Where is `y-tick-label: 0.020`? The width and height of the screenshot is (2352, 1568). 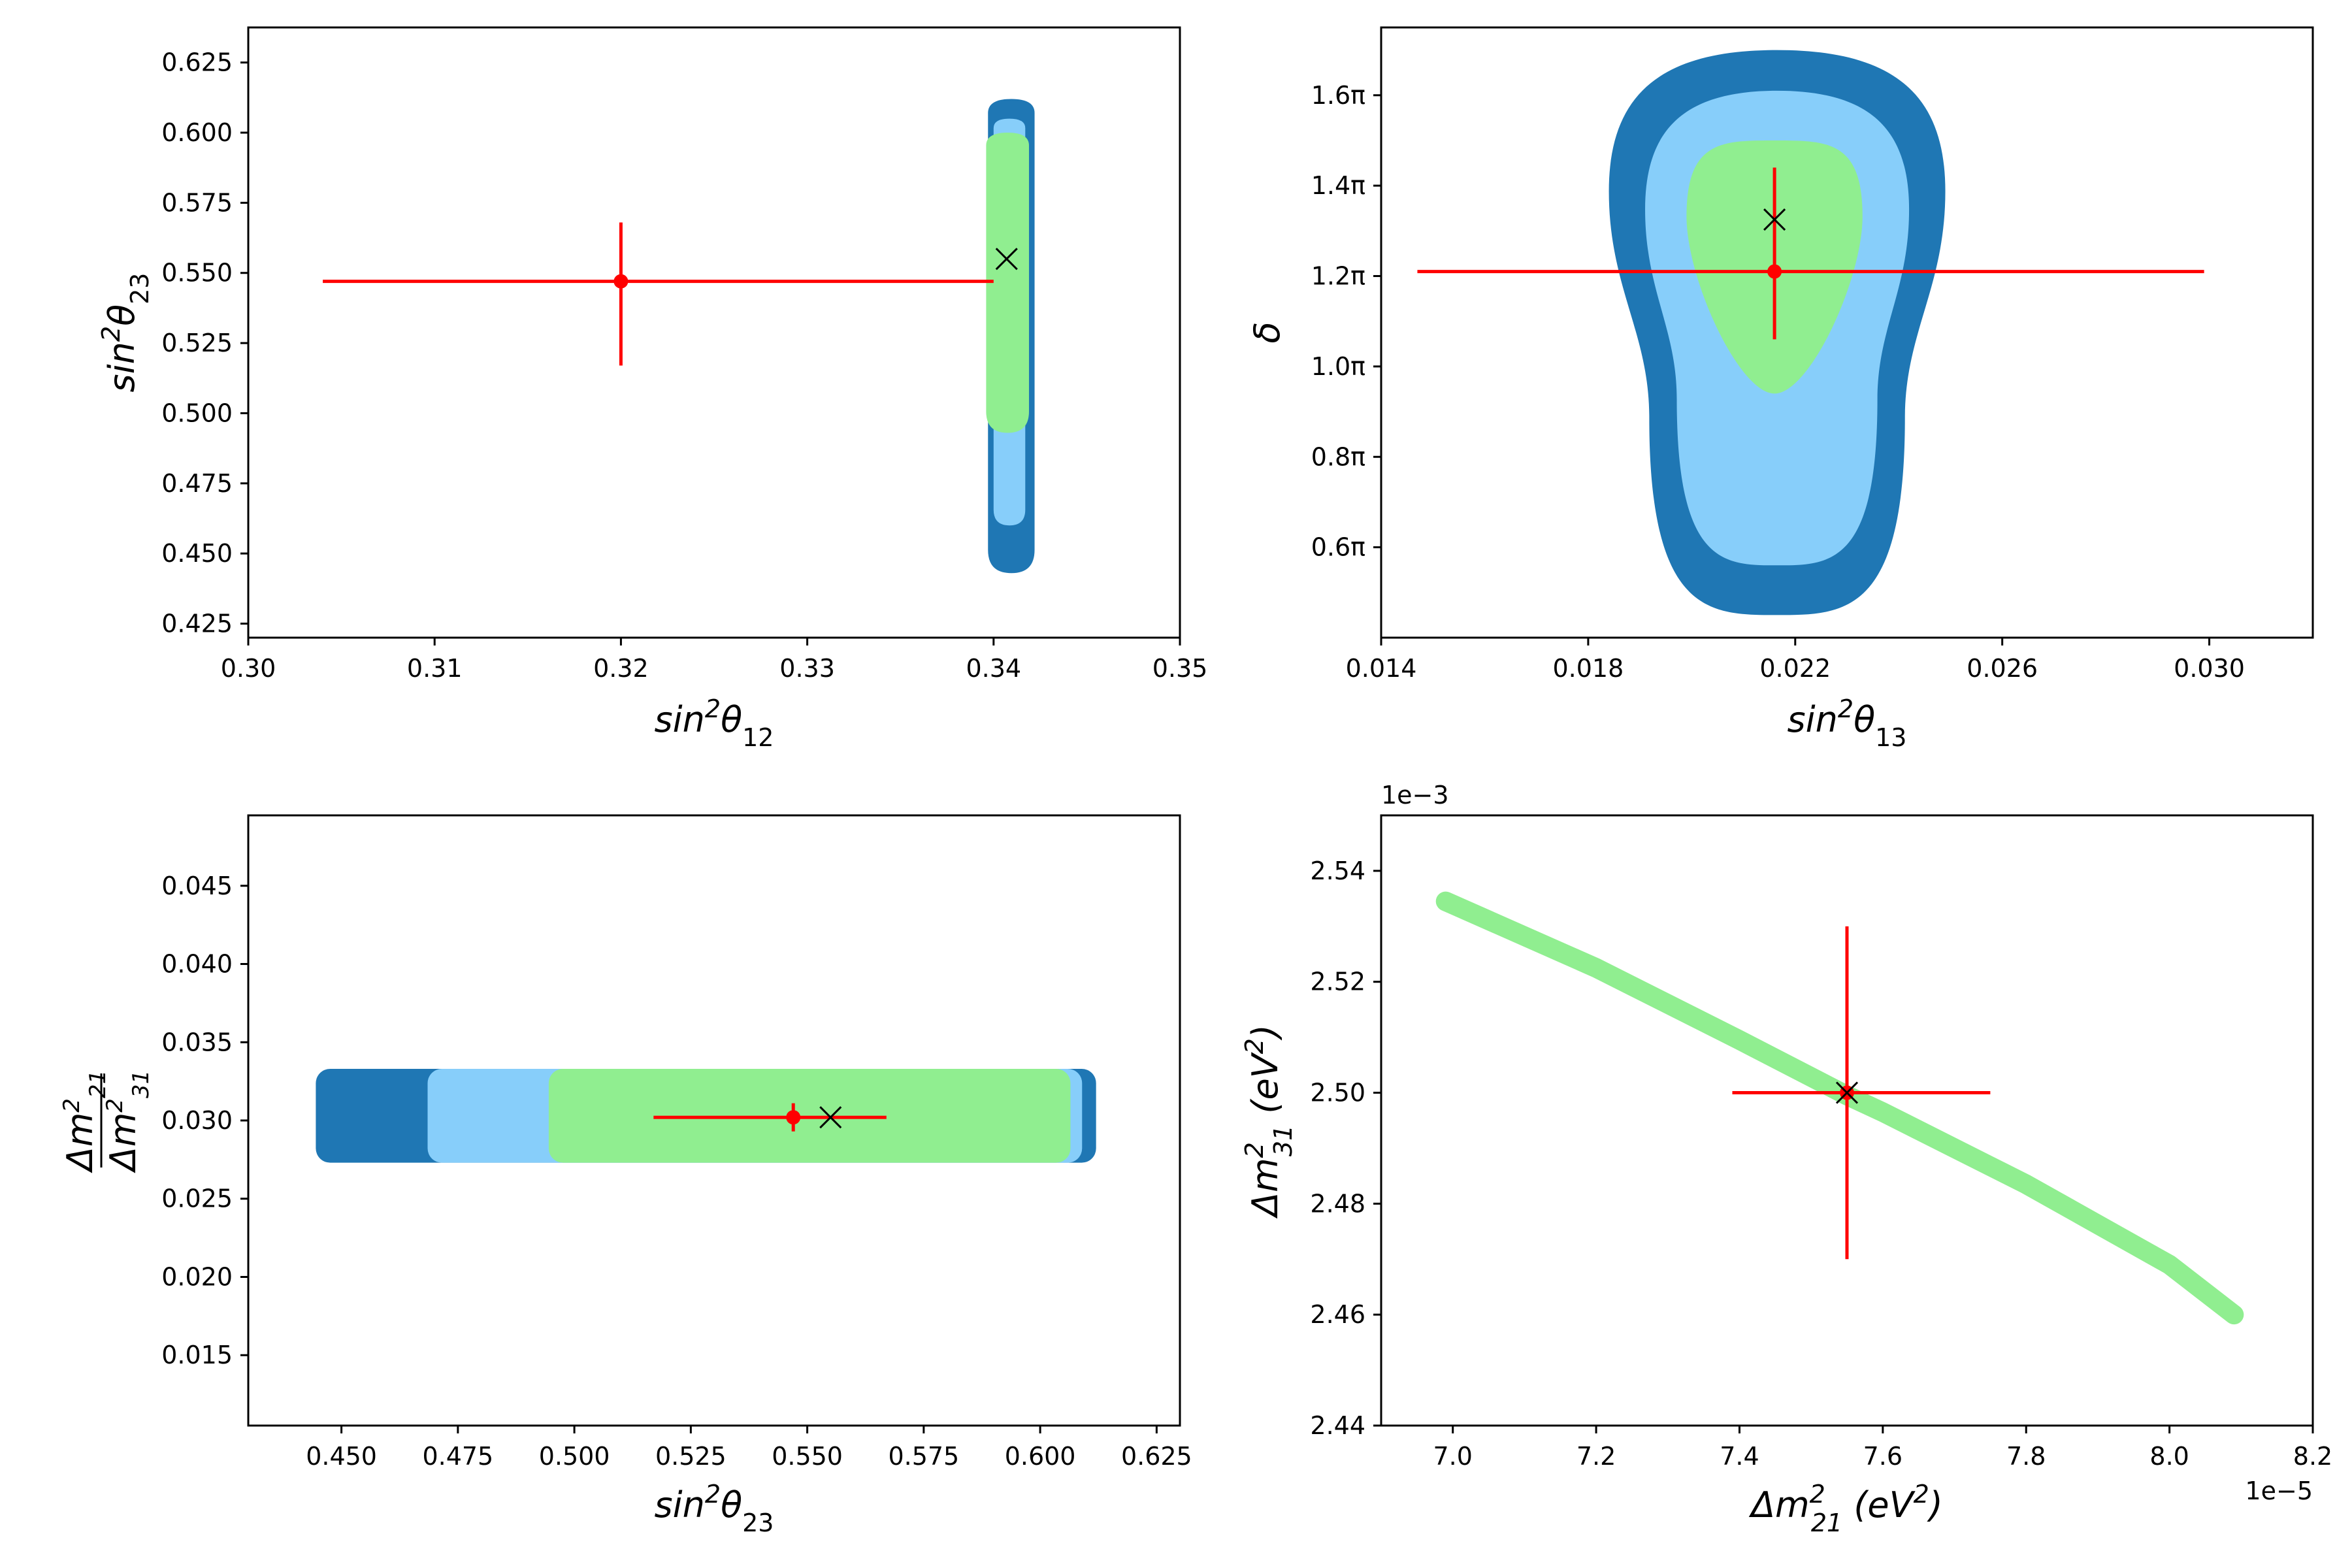
y-tick-label: 0.020 is located at coordinates (197, 1276).